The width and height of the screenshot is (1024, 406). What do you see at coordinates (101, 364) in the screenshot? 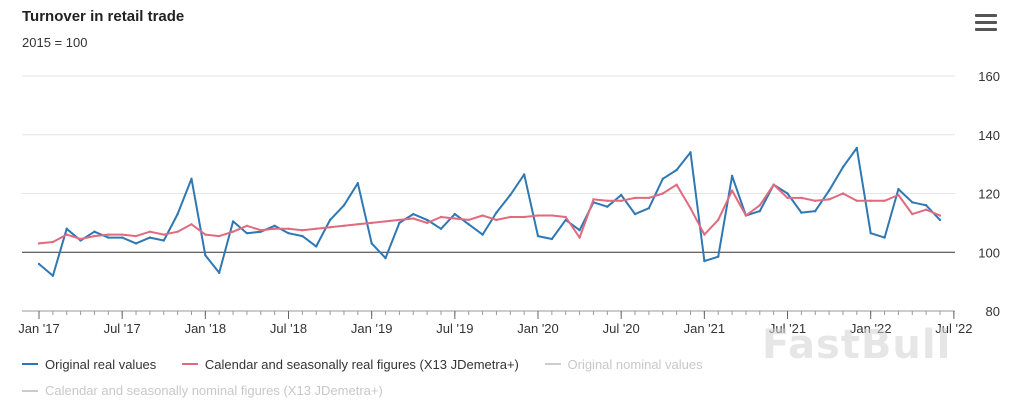
I see `legend-label: Original real values` at bounding box center [101, 364].